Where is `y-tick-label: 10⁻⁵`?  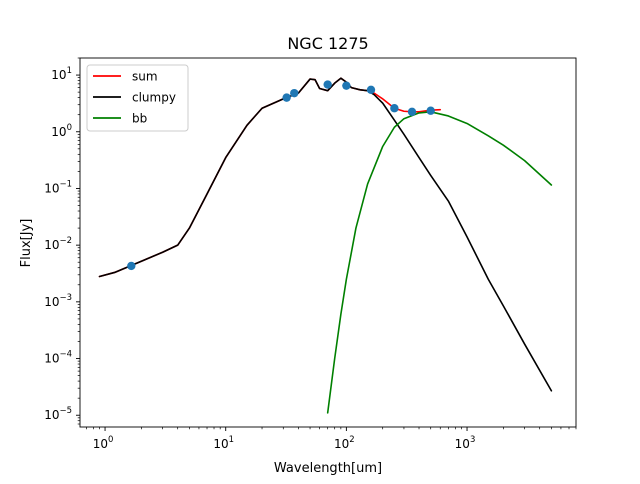 y-tick-label: 10⁻⁵ is located at coordinates (58, 414).